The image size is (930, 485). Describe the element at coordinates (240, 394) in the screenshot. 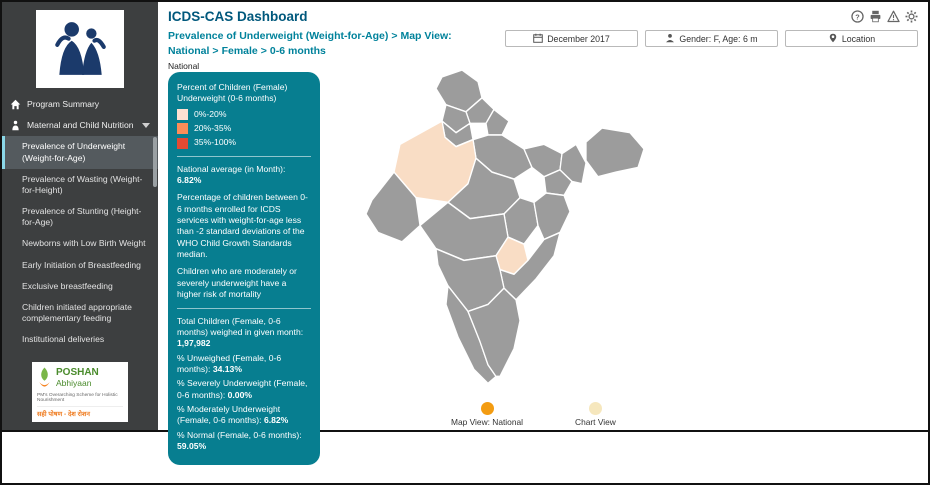

I see `stat-value: 0.00%` at that location.